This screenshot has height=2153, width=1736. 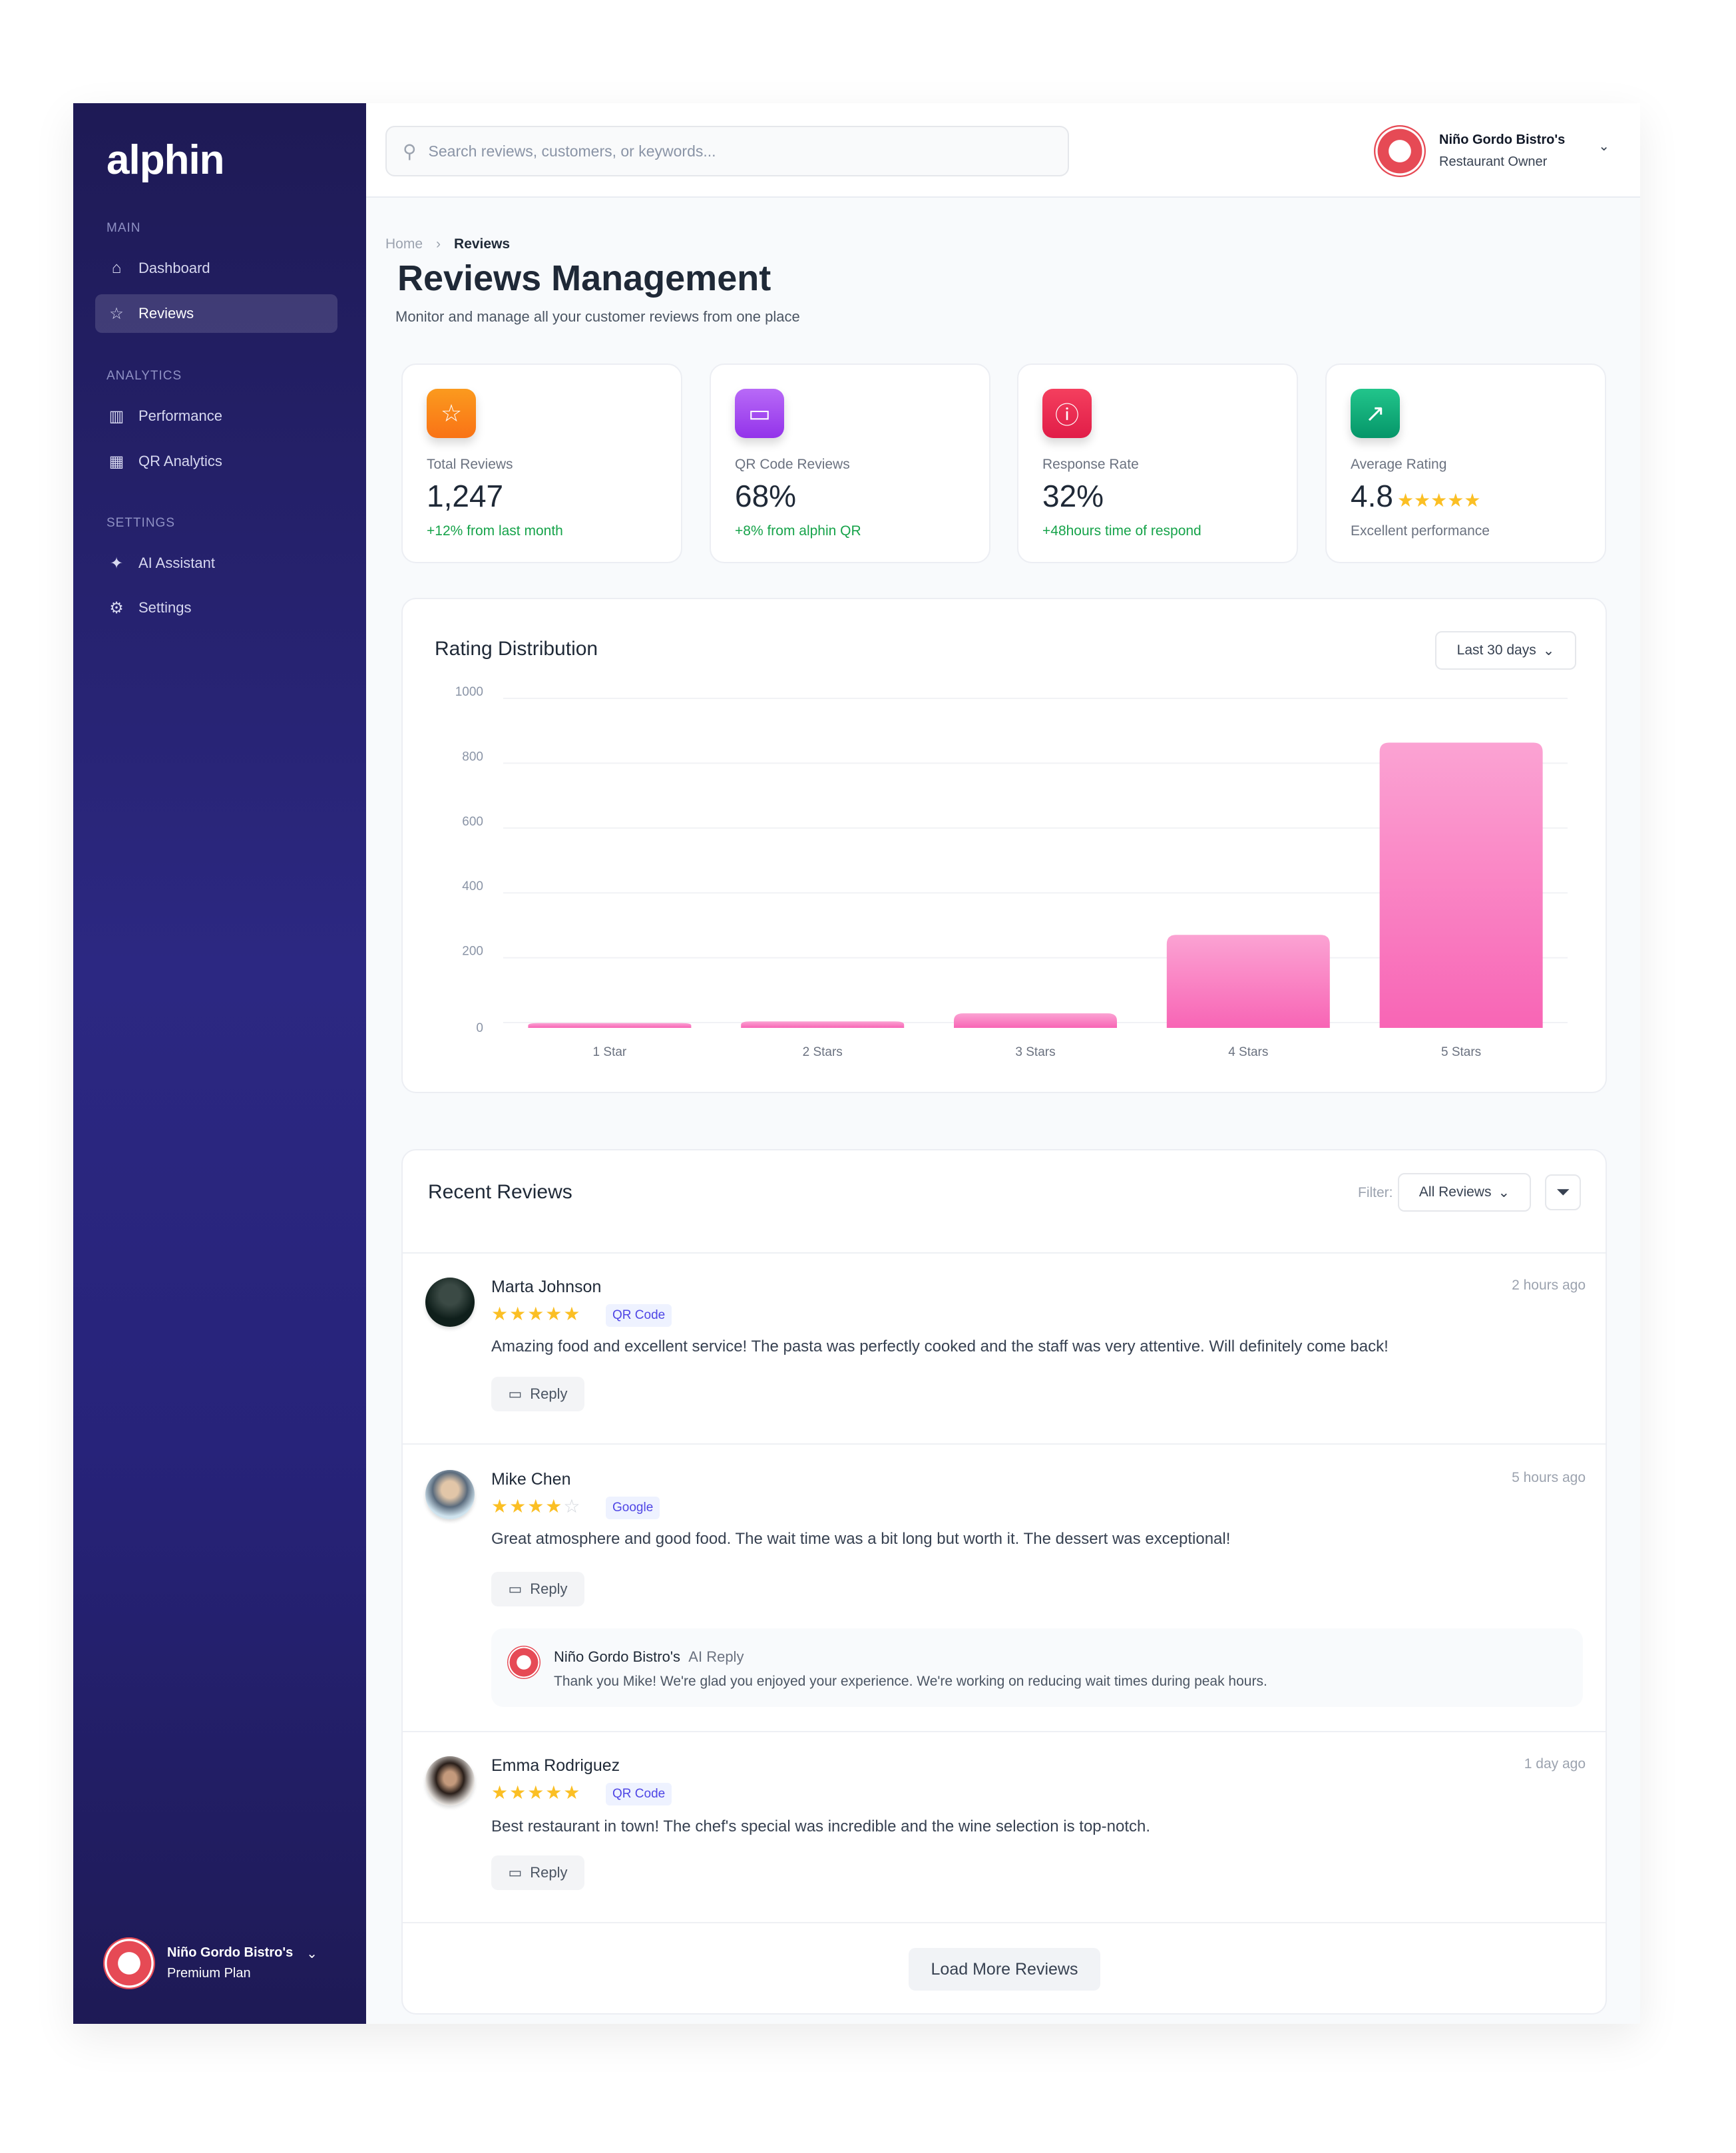 I want to click on stat-card-qr-code-reviews: ▭ QR Code Reviews 68% +8% from alphin QR, so click(x=850, y=463).